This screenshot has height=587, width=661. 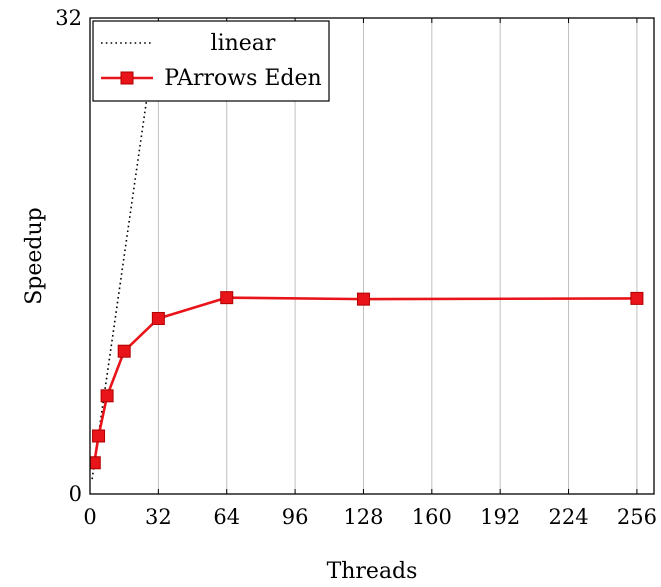 What do you see at coordinates (68, 18) in the screenshot?
I see `y-tick-label: 32` at bounding box center [68, 18].